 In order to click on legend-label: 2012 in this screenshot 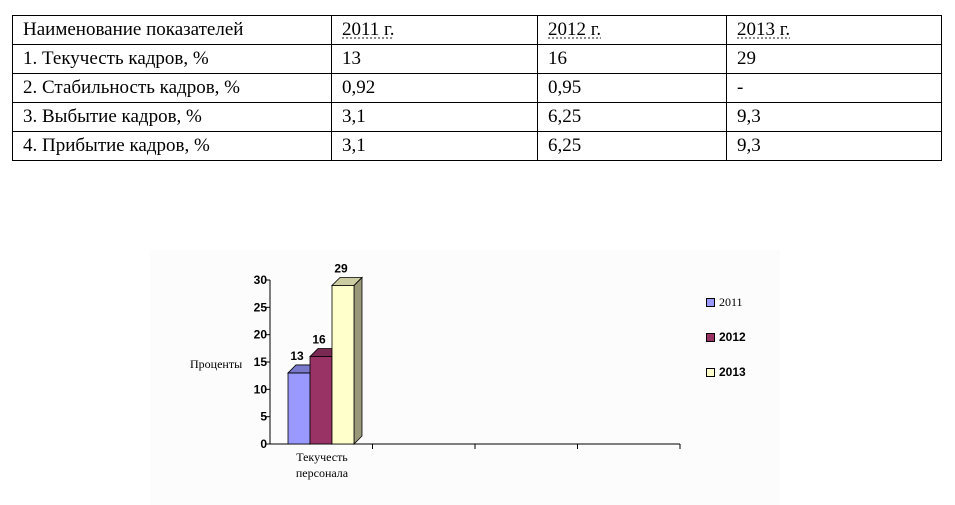, I will do `click(732, 337)`.